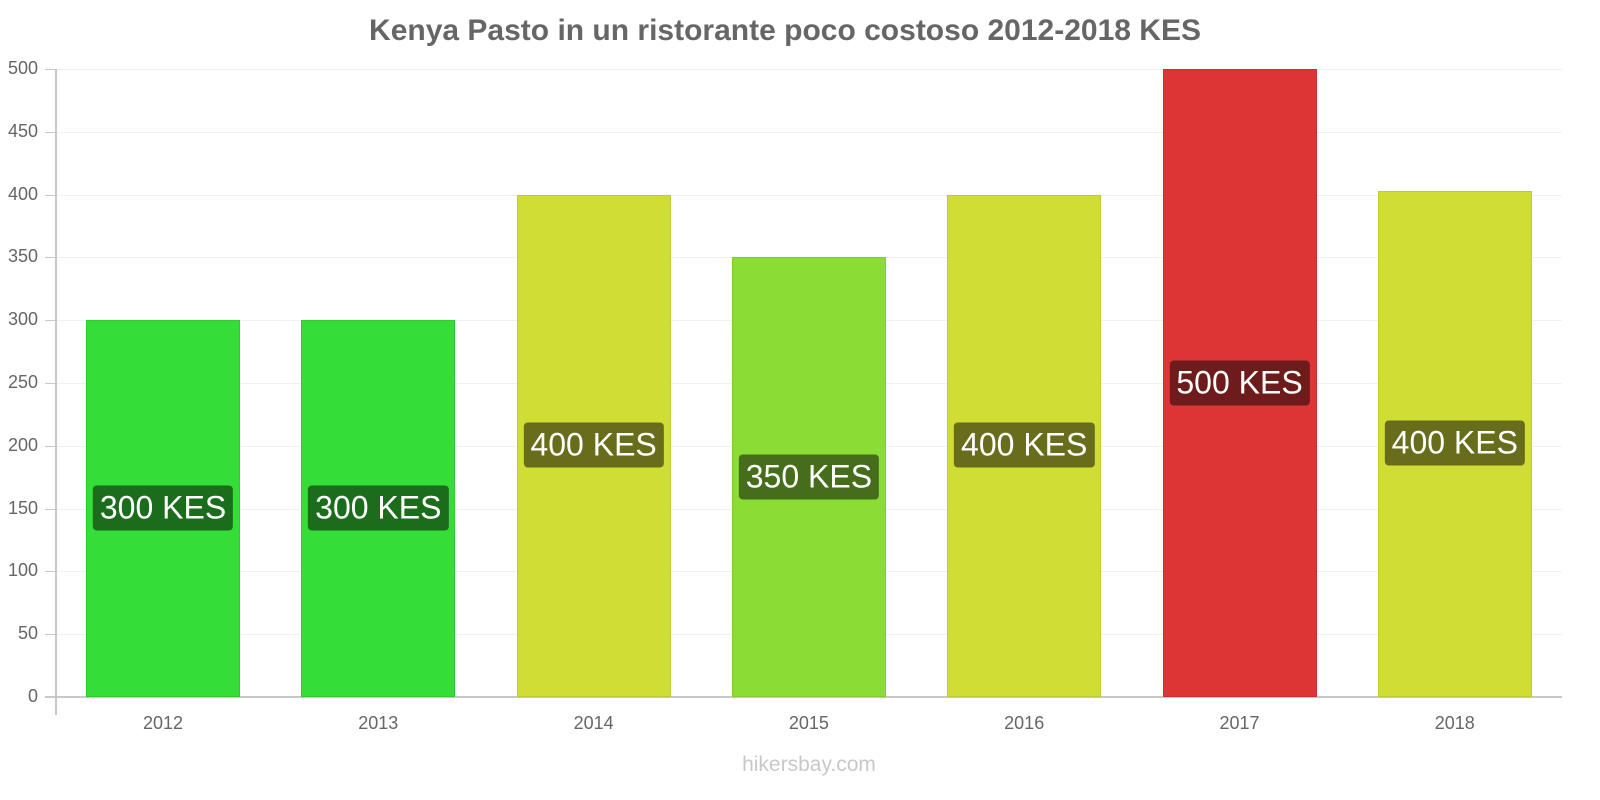  I want to click on x-tick-label: 2017, so click(1239, 723).